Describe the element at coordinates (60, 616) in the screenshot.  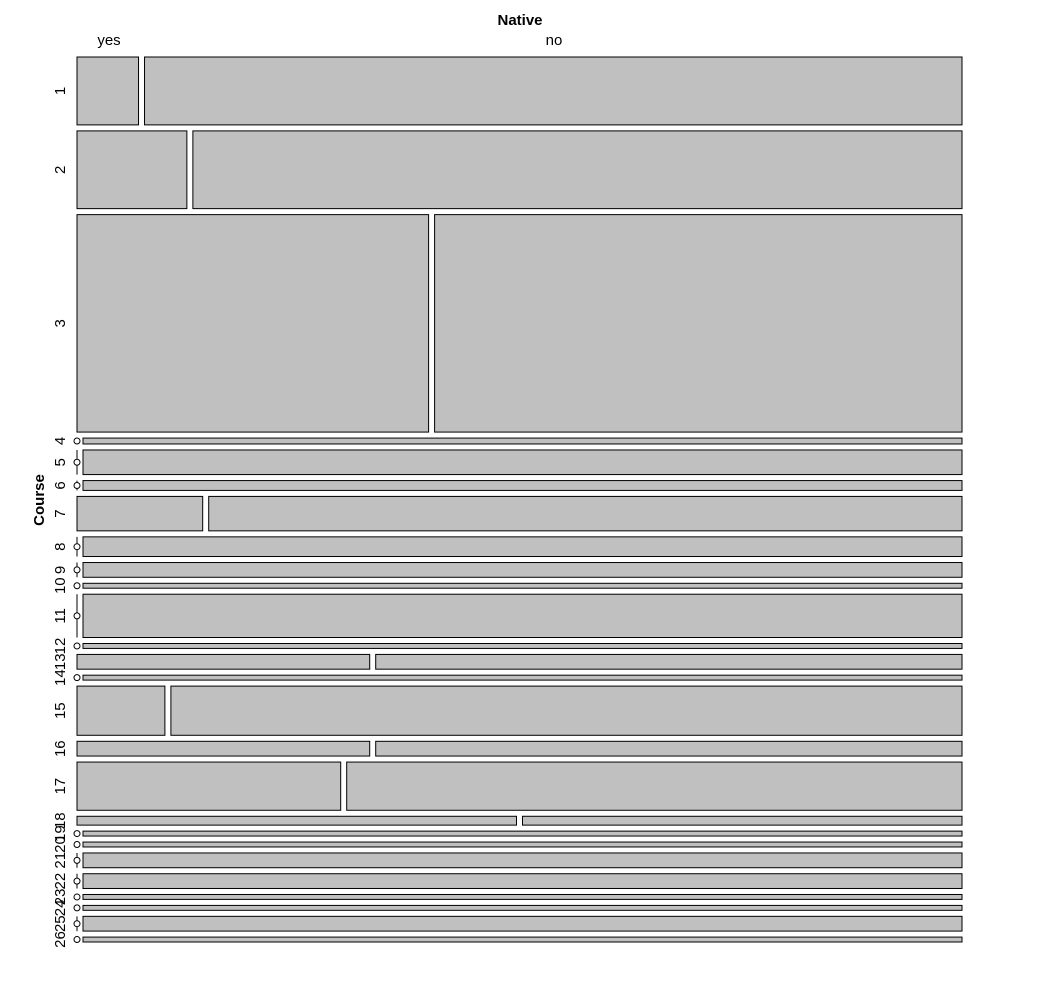
I see `row-label-course-11: 11` at that location.